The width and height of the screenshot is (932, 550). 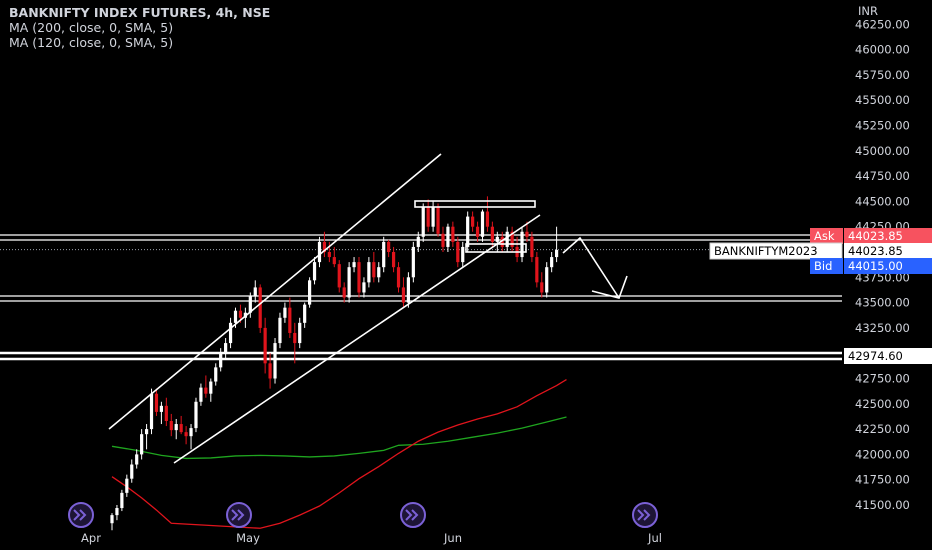 What do you see at coordinates (882, 480) in the screenshot?
I see `y-tick-label: 41750.00` at bounding box center [882, 480].